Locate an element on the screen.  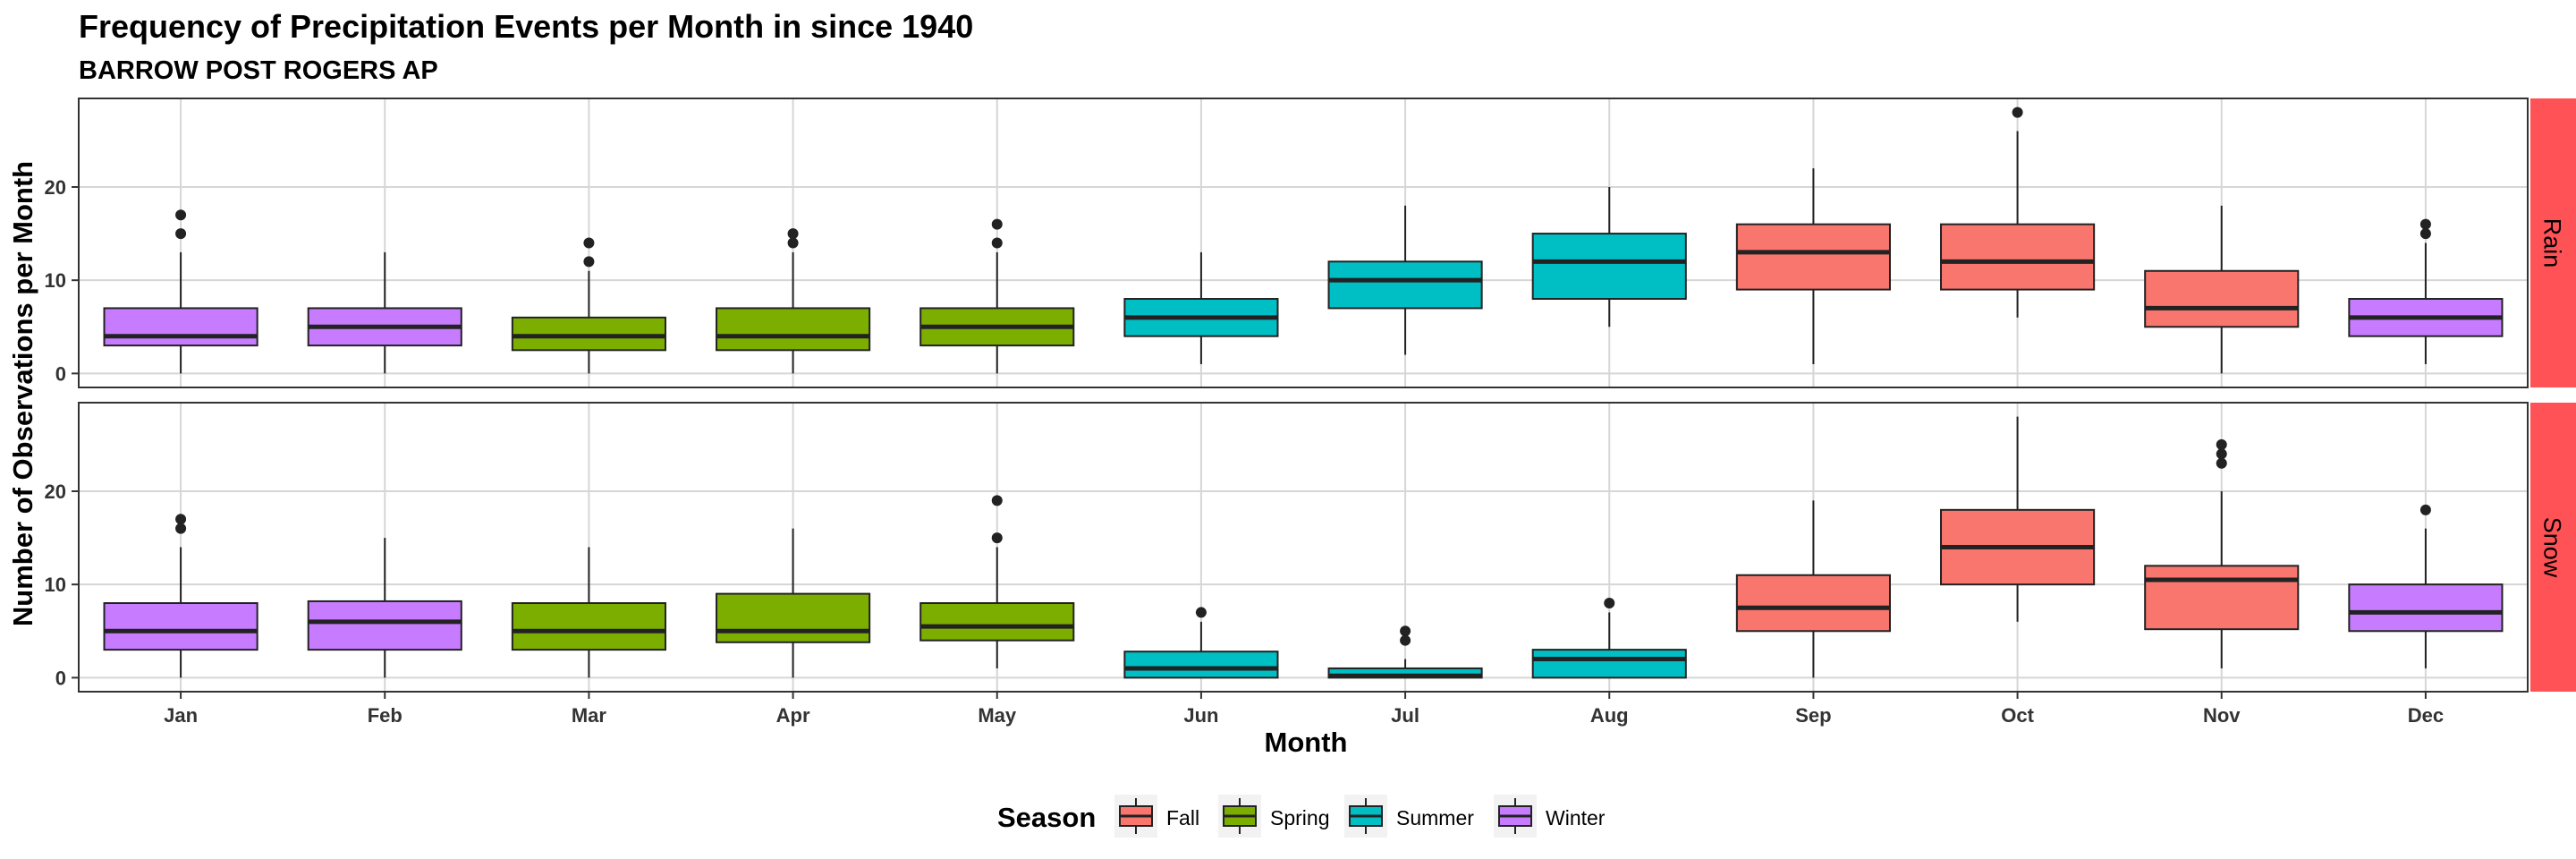
legend-item-summer: Summer is located at coordinates (1409, 816).